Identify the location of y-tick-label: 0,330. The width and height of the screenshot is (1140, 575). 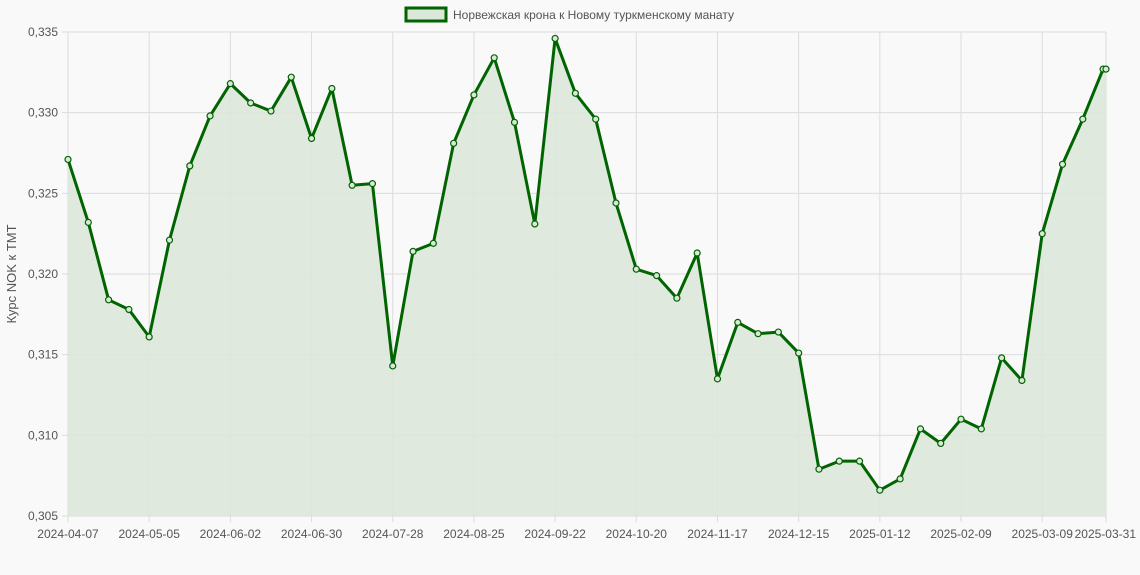
(43, 113).